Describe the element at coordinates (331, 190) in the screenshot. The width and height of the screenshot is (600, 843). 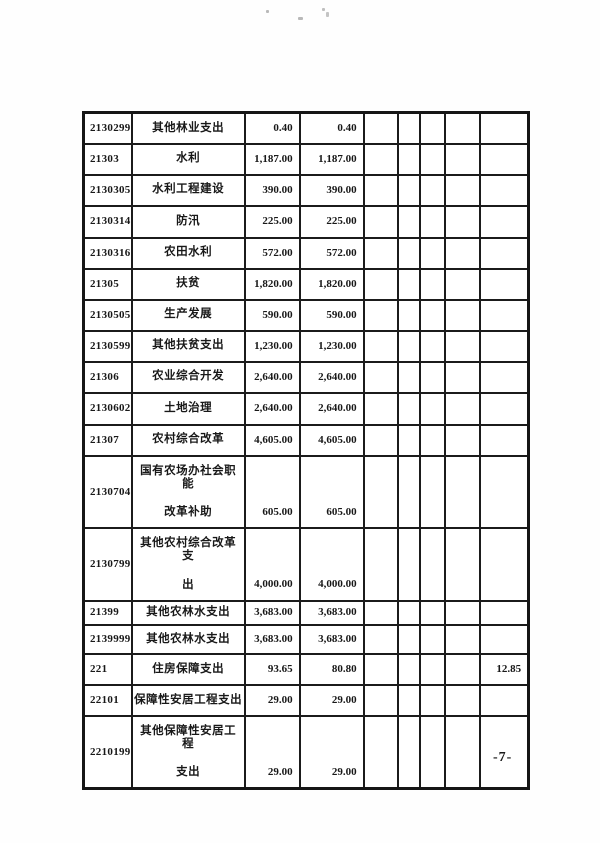
I see `amount-cell: 390.00` at that location.